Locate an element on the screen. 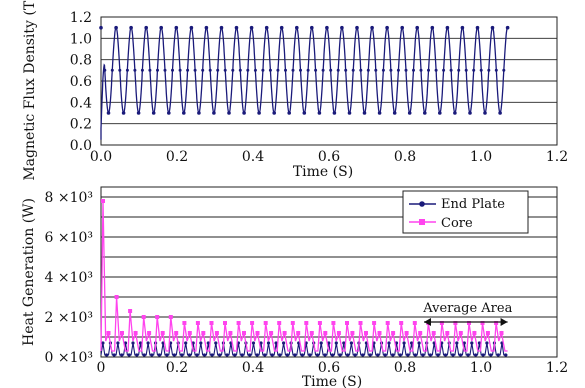  heat-x-tick-label: 0.8 is located at coordinates (405, 368).